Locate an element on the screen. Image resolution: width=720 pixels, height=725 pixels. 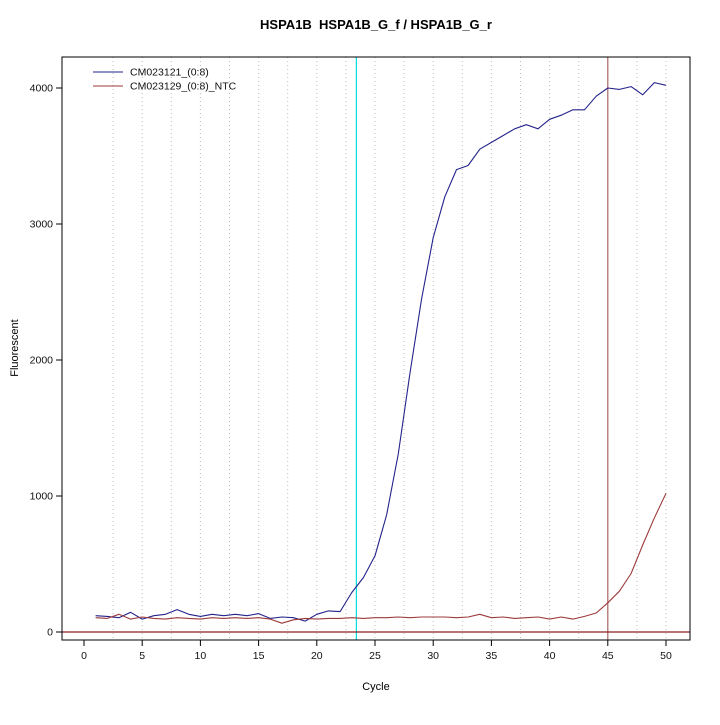
x-tick-label: 50 is located at coordinates (666, 656).